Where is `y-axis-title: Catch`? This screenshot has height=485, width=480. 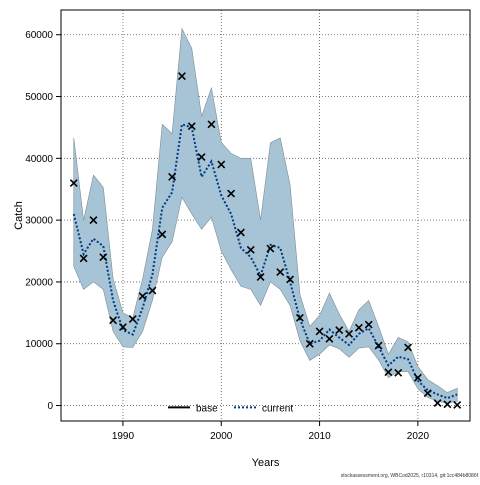
y-axis-title: Catch is located at coordinates (19, 215).